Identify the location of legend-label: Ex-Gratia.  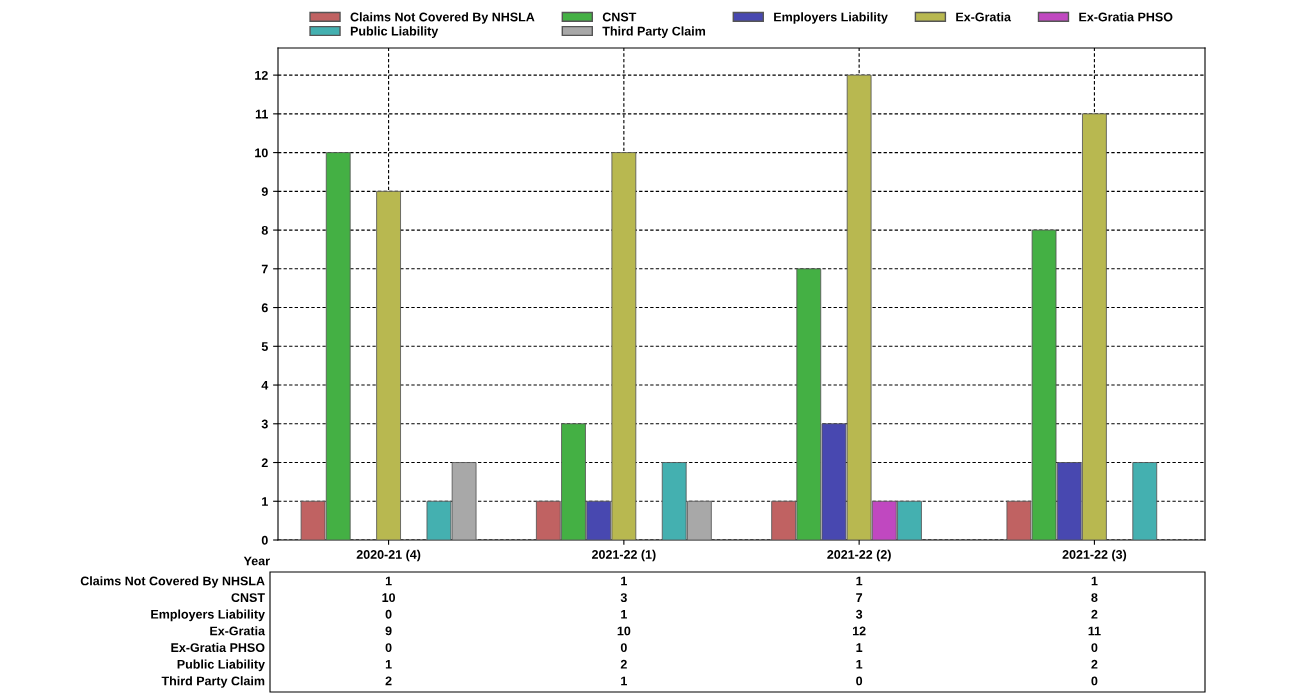
(984, 17).